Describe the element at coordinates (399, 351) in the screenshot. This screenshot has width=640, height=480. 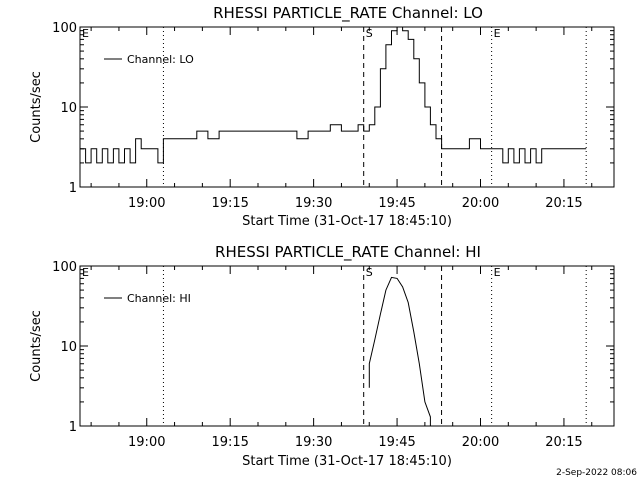
I see `chart-hi-series-line` at that location.